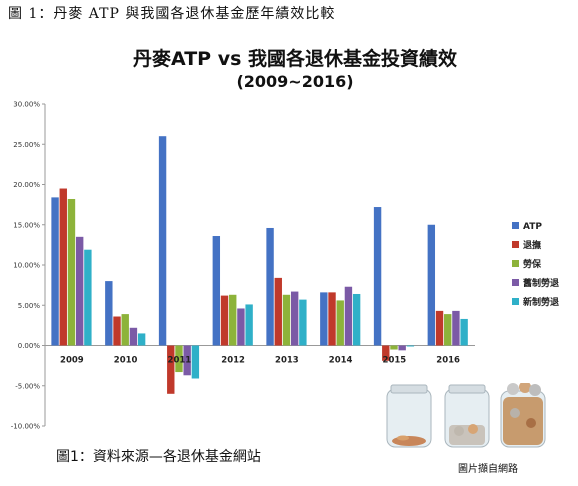 The height and width of the screenshot is (486, 578). What do you see at coordinates (172, 14) in the screenshot?
I see `figure-caption-top: 圖 1：丹麥 ATP 與我國各退休基金歷年績效比較` at bounding box center [172, 14].